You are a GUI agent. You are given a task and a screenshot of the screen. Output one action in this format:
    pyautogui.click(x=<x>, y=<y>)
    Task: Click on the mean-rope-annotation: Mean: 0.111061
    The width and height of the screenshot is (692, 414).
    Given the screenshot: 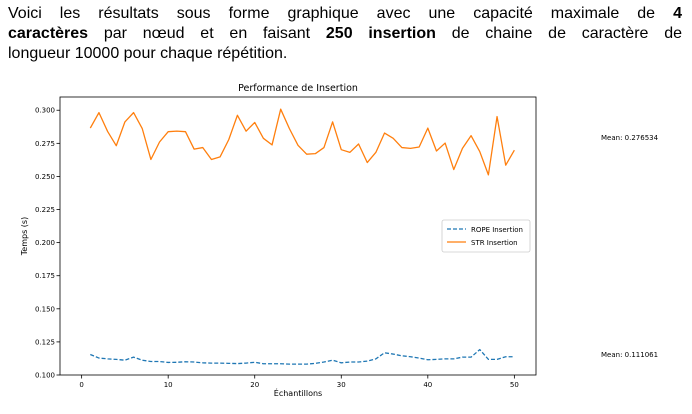 What is the action you would take?
    pyautogui.click(x=629, y=355)
    